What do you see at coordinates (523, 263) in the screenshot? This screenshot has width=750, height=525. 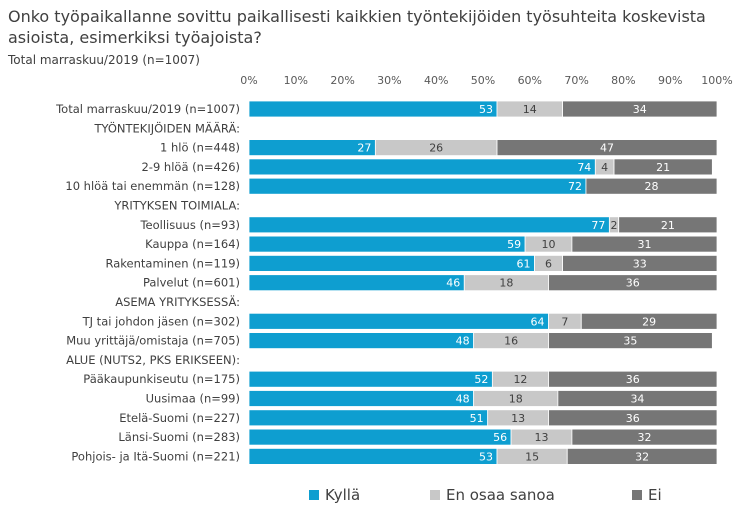 I see `data-label: 61` at bounding box center [523, 263].